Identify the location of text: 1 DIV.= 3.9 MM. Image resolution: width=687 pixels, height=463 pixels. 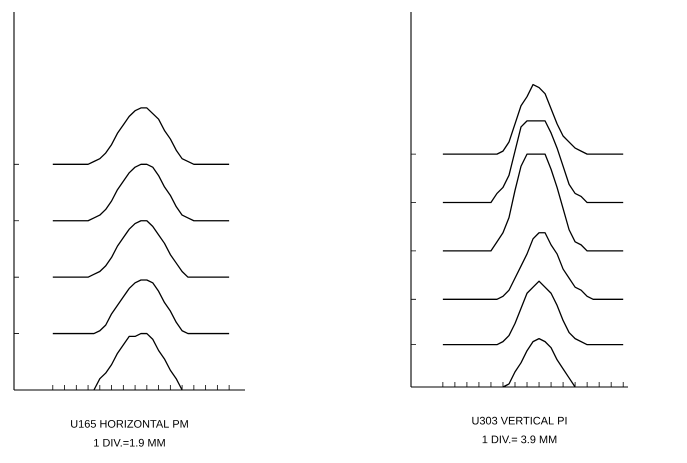
(519, 440).